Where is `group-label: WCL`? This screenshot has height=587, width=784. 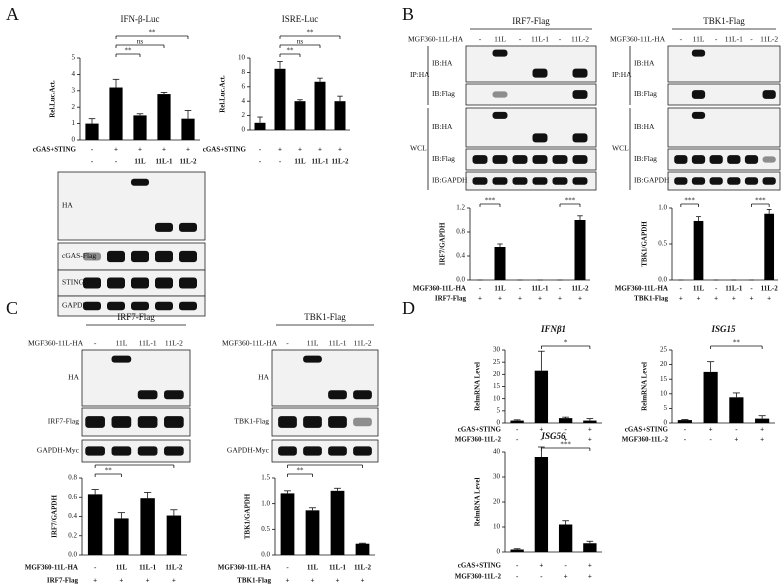
group-label: WCL is located at coordinates (418, 148).